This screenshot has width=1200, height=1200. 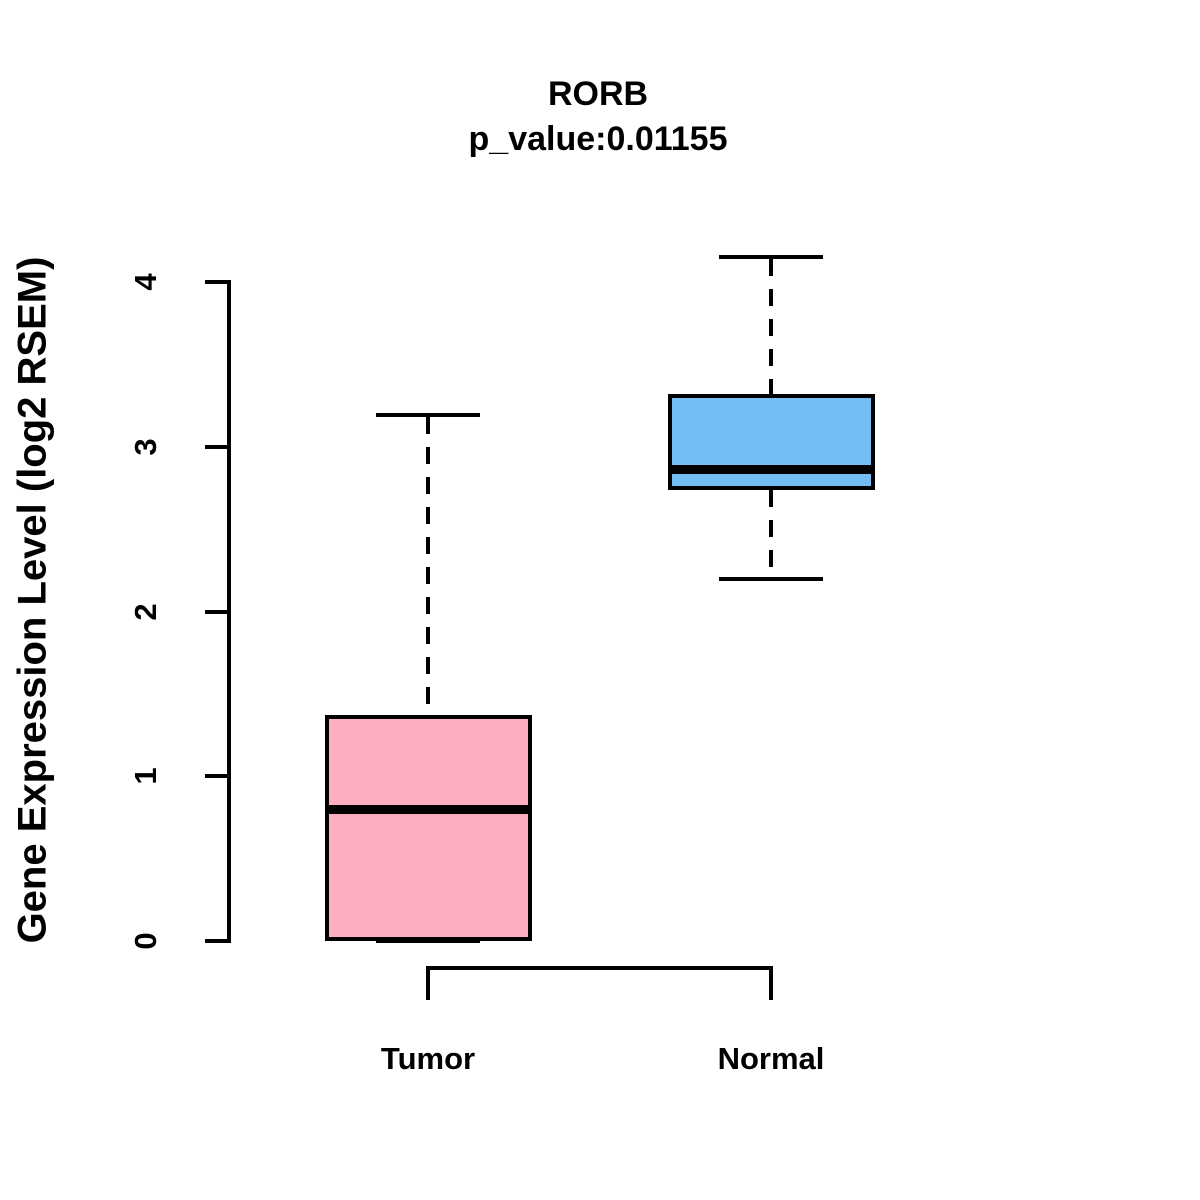 What do you see at coordinates (771, 470) in the screenshot?
I see `median-line-normal` at bounding box center [771, 470].